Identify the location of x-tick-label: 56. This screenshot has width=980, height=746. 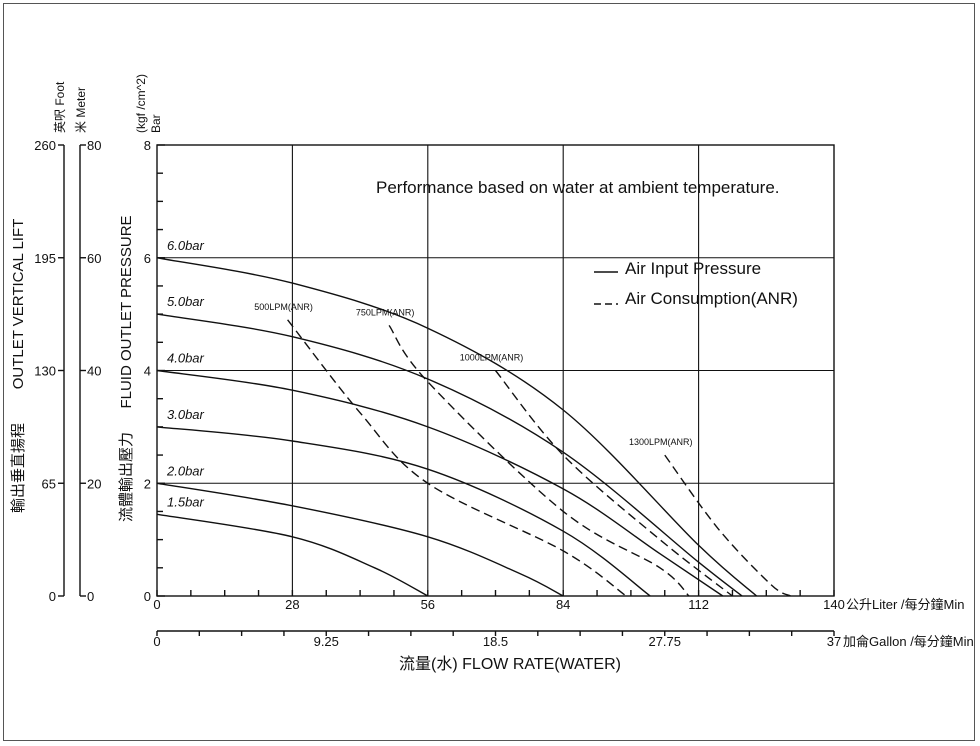
(428, 604).